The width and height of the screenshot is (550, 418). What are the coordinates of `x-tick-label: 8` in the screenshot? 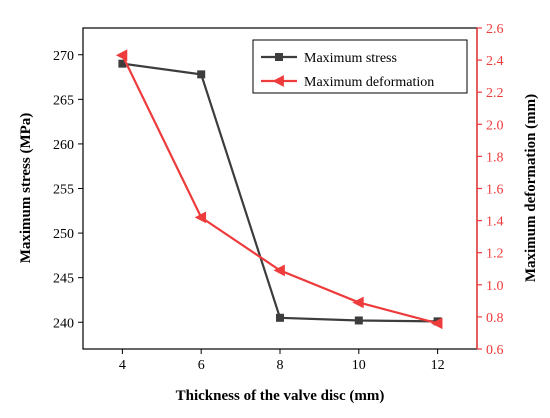 It's located at (280, 365).